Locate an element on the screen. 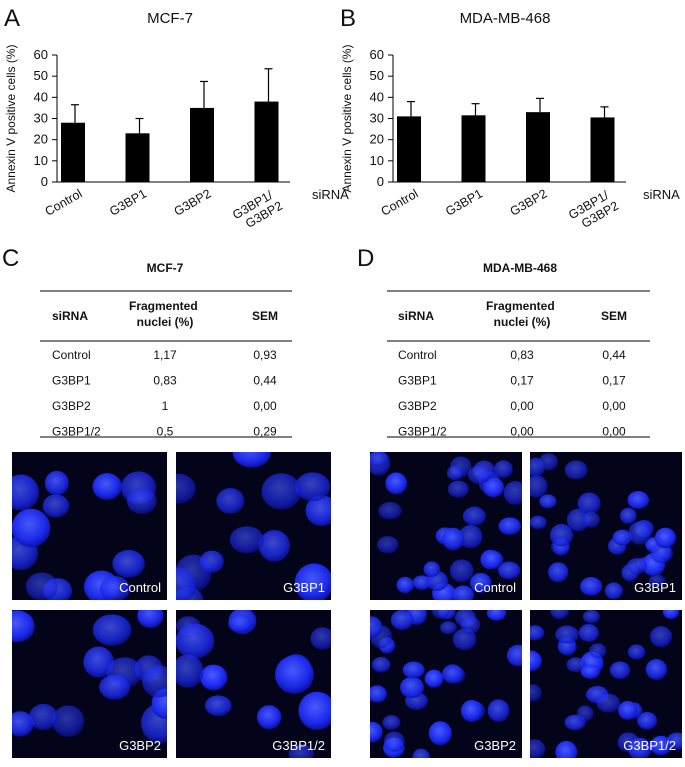  x-tick-label: Control is located at coordinates (400, 202).